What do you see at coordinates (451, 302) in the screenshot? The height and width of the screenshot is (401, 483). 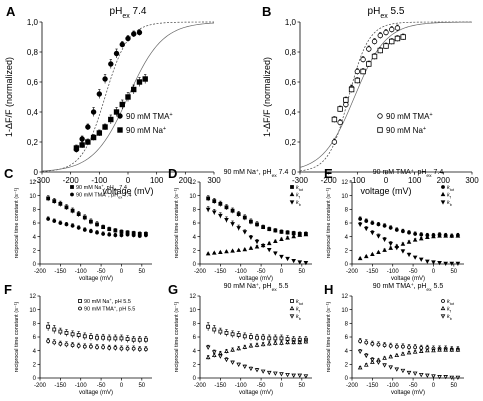 I see `legend-label: ktot` at bounding box center [451, 302].